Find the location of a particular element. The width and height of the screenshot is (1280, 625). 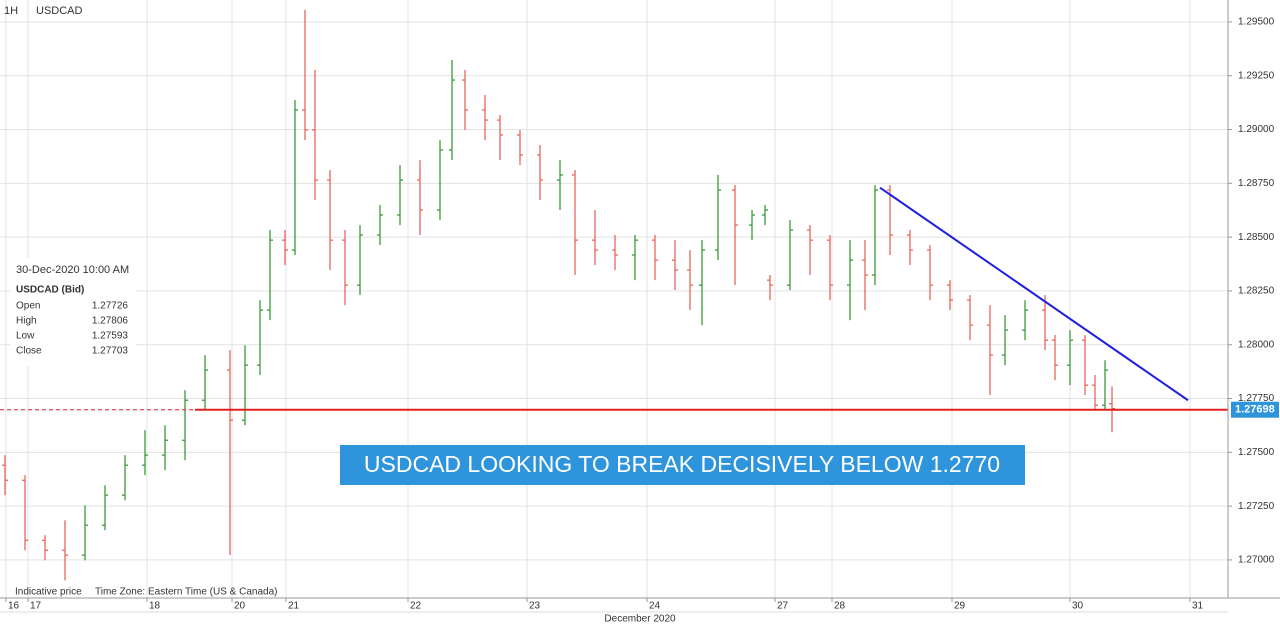

footer-timezone: Time Zone: Eastern Time (US & Canada) is located at coordinates (186, 592).